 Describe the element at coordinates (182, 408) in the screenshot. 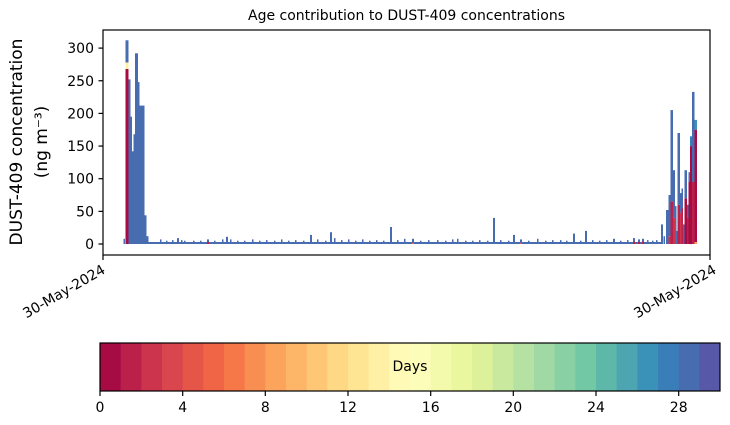

I see `svg-text: 4` at that location.